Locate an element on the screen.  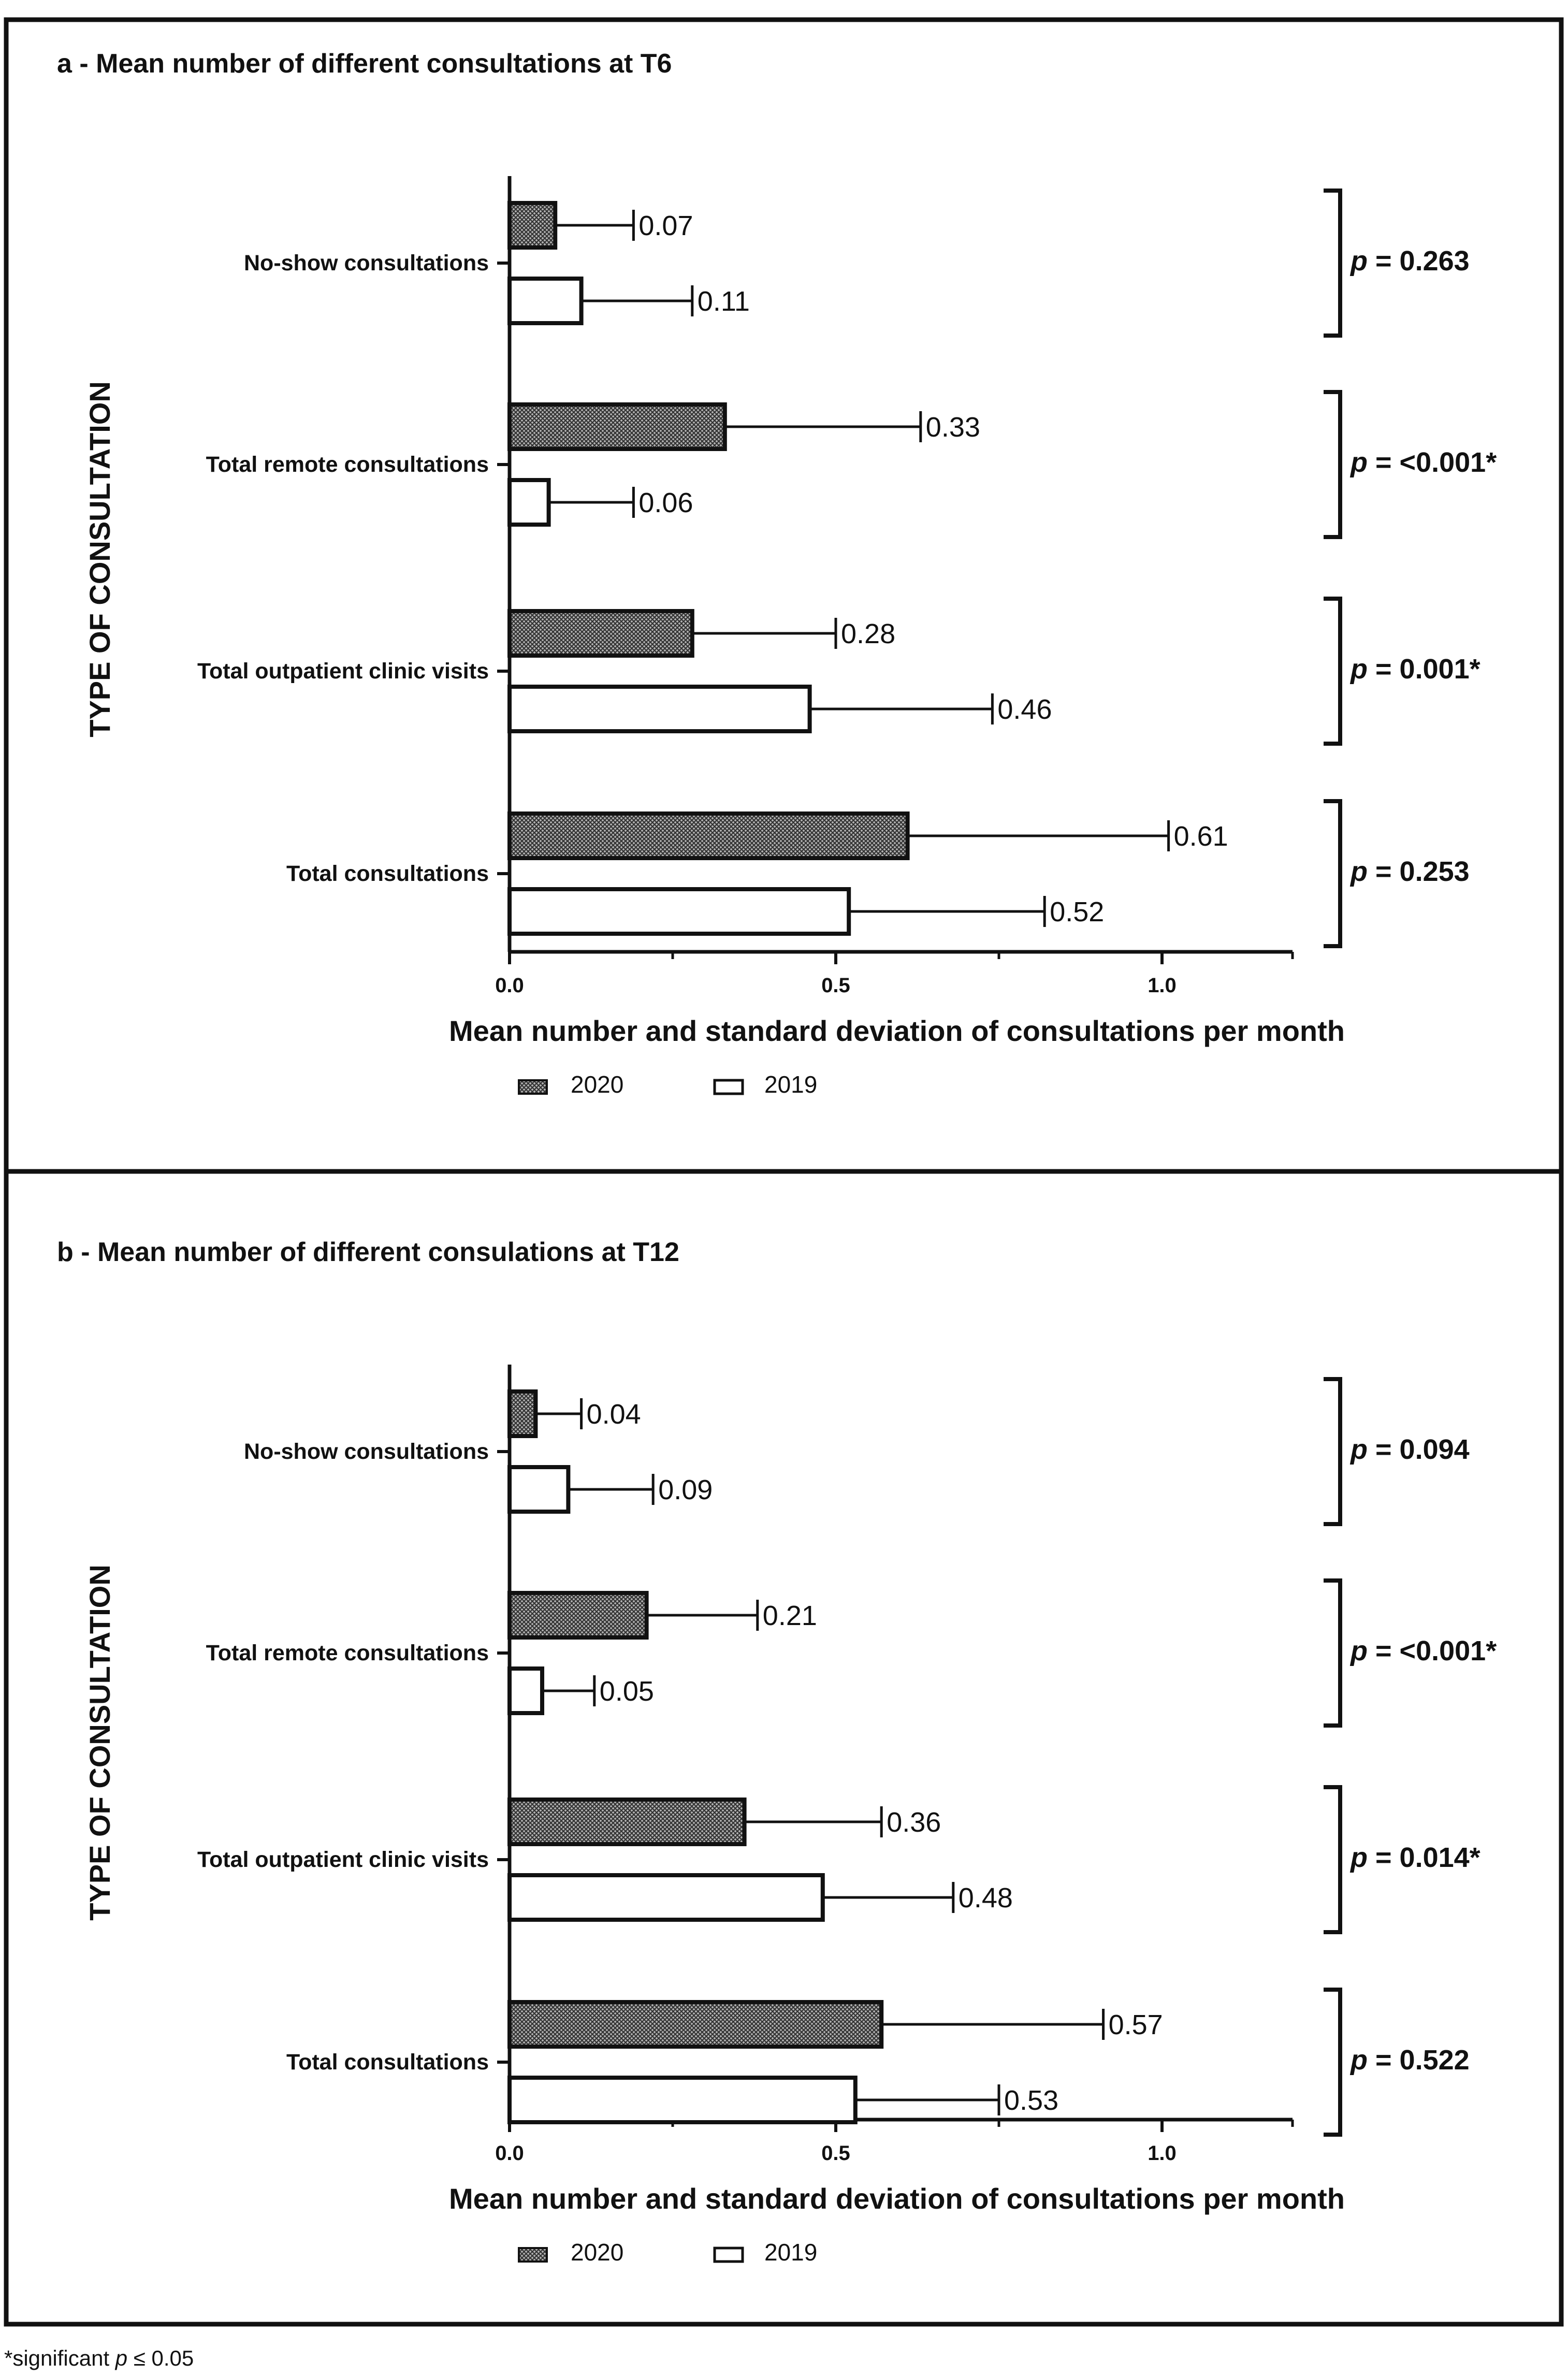
value-label: 0.11 is located at coordinates (724, 301).